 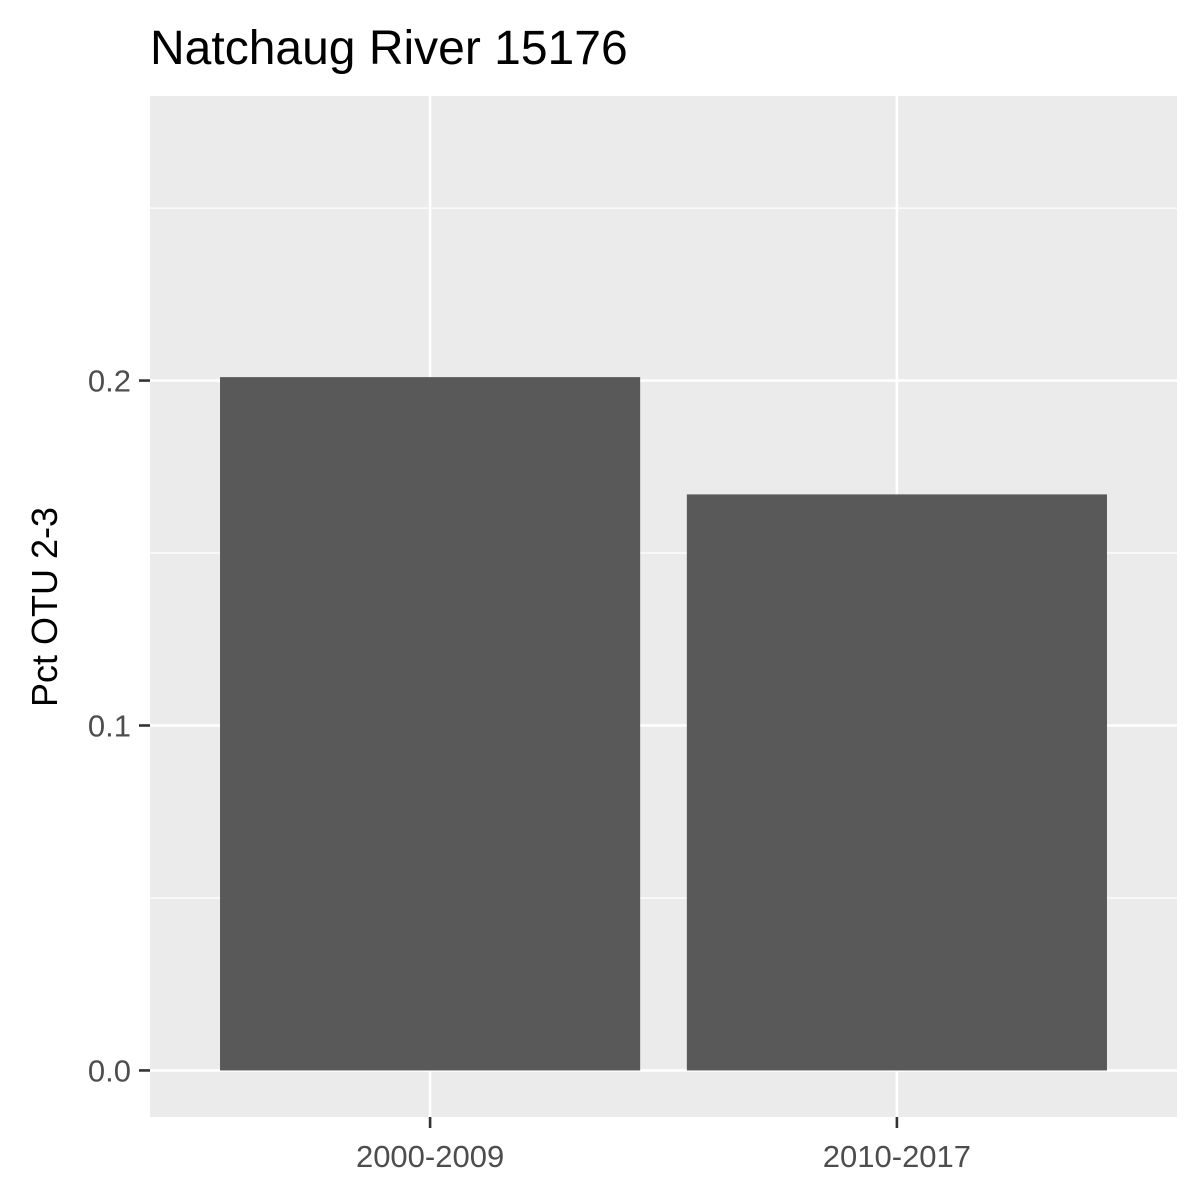 What do you see at coordinates (109, 726) in the screenshot?
I see `y-tick-label: 0.1` at bounding box center [109, 726].